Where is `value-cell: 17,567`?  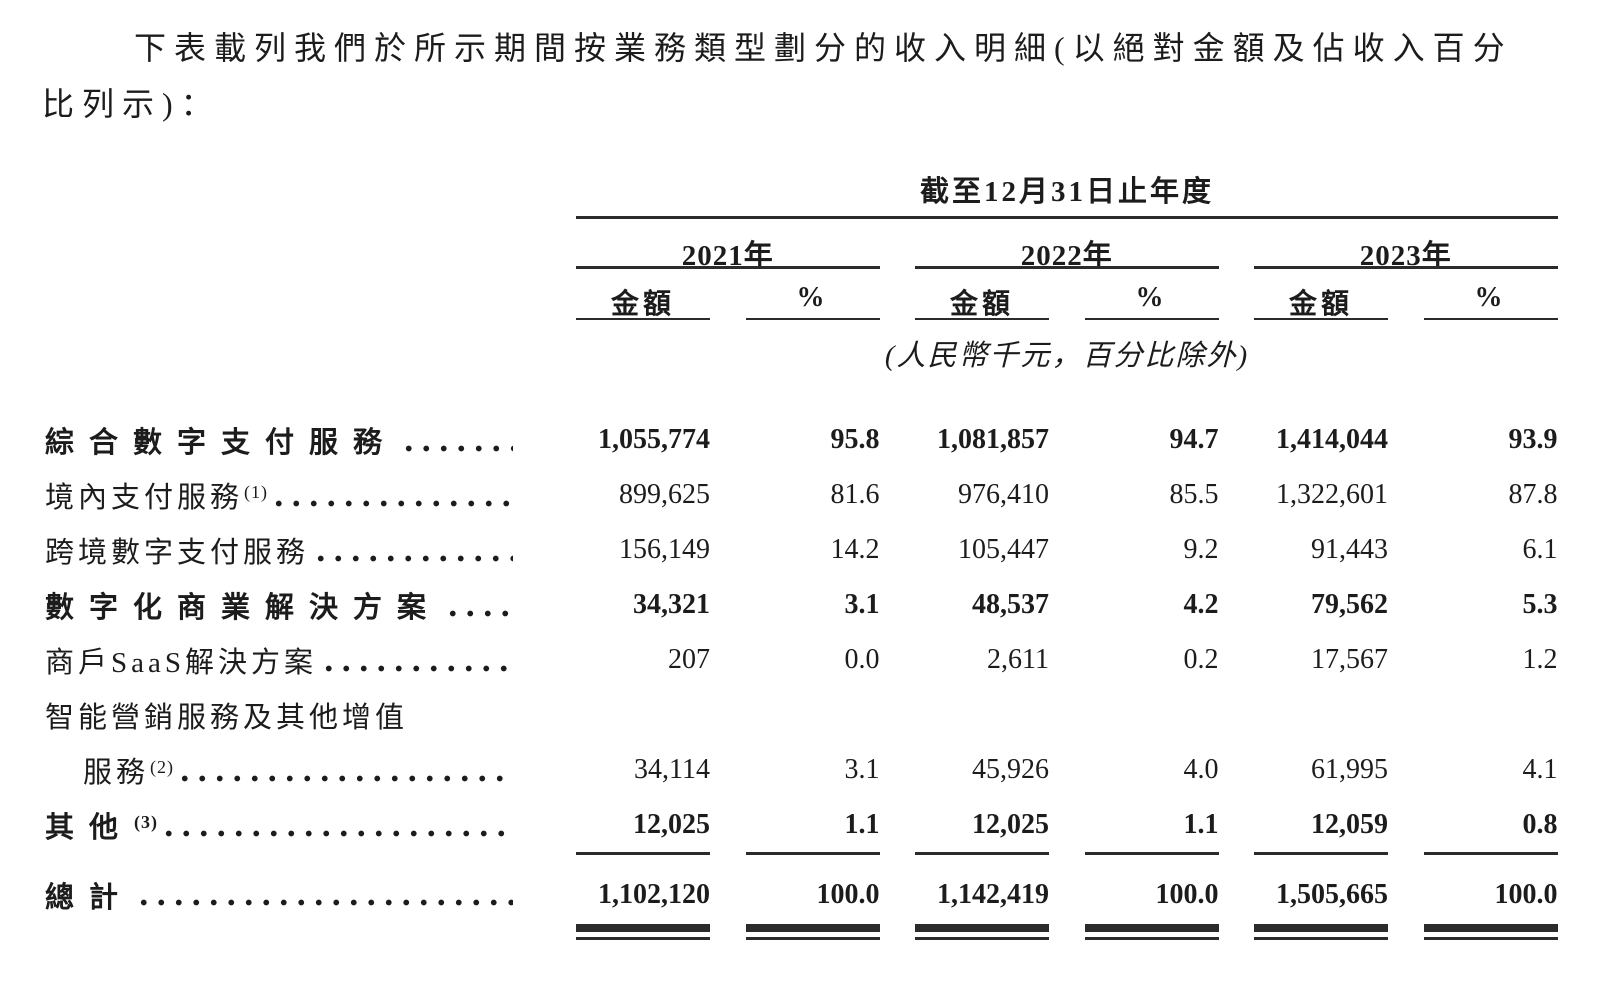
value-cell: 17,567 is located at coordinates (1349, 659).